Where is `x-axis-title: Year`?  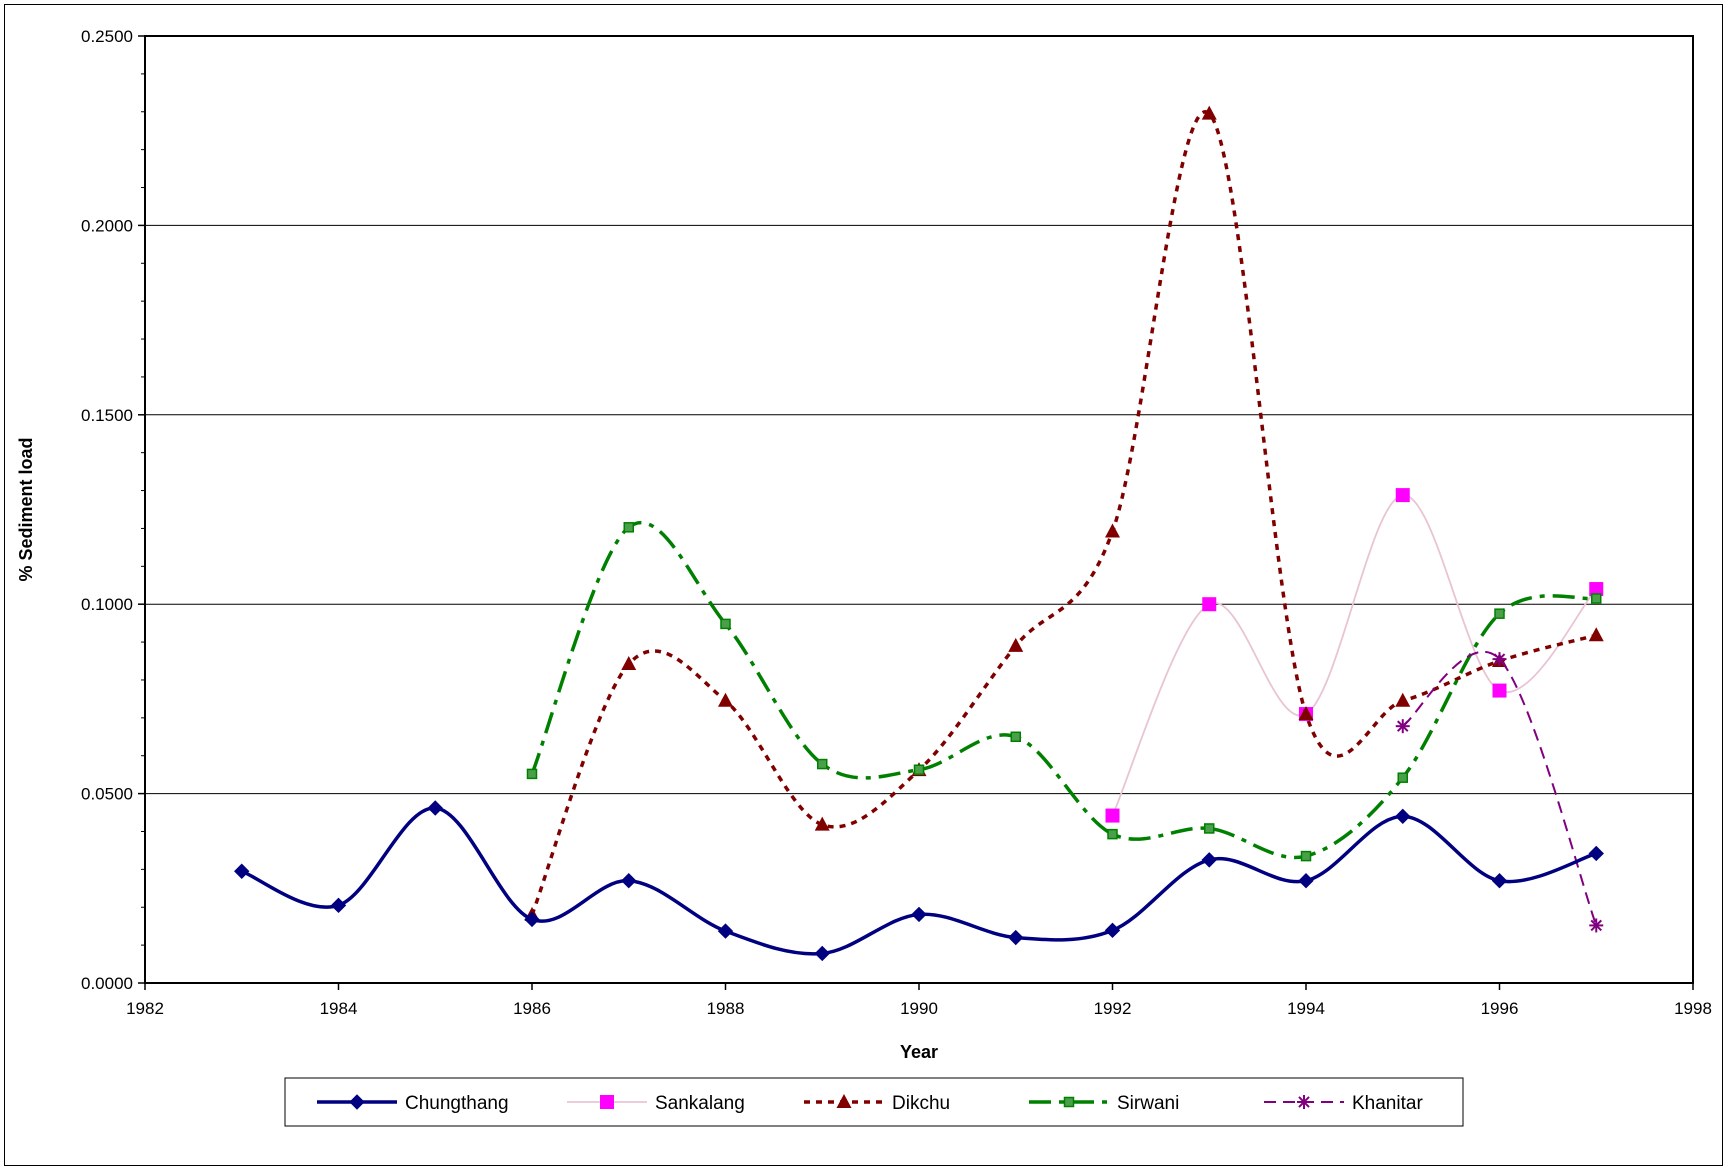 x-axis-title: Year is located at coordinates (919, 1052).